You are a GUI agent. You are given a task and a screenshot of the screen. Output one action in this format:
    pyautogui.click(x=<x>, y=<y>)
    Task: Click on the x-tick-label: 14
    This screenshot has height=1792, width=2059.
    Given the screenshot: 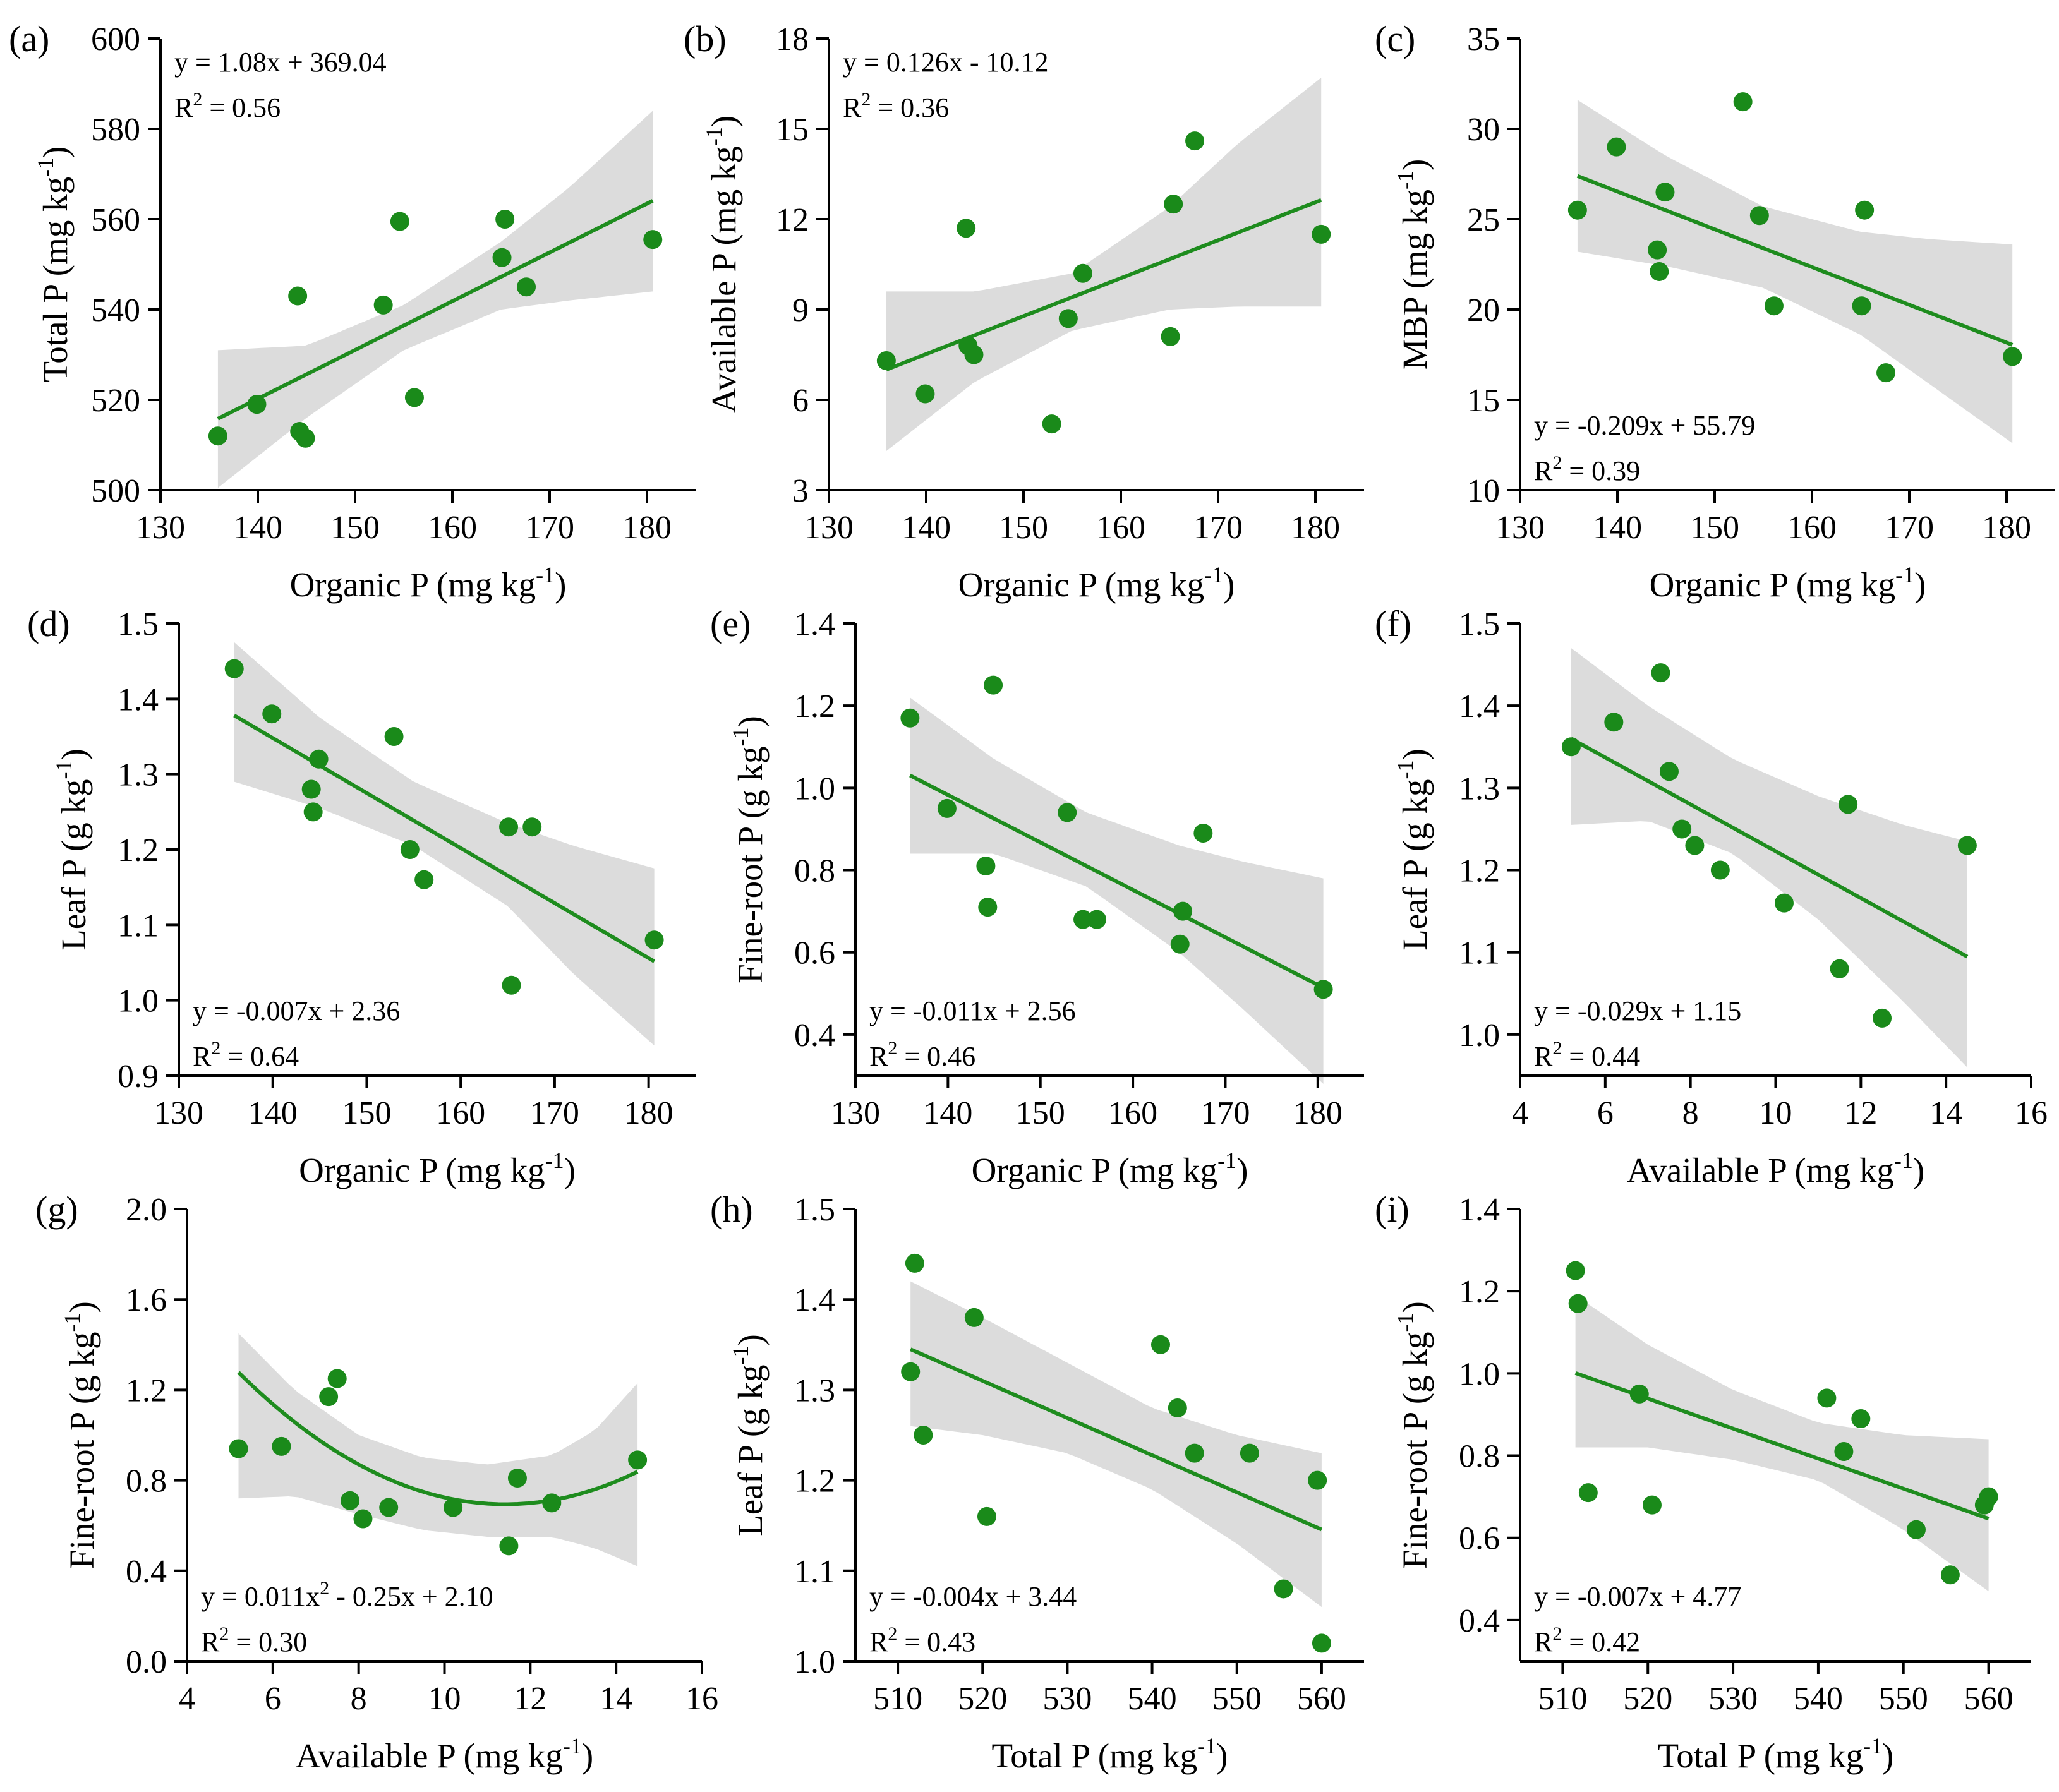 What is the action you would take?
    pyautogui.click(x=616, y=1699)
    